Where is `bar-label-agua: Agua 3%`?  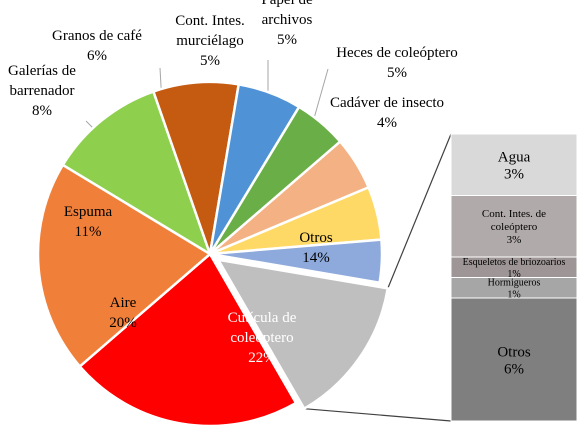 bar-label-agua: Agua 3% is located at coordinates (514, 166).